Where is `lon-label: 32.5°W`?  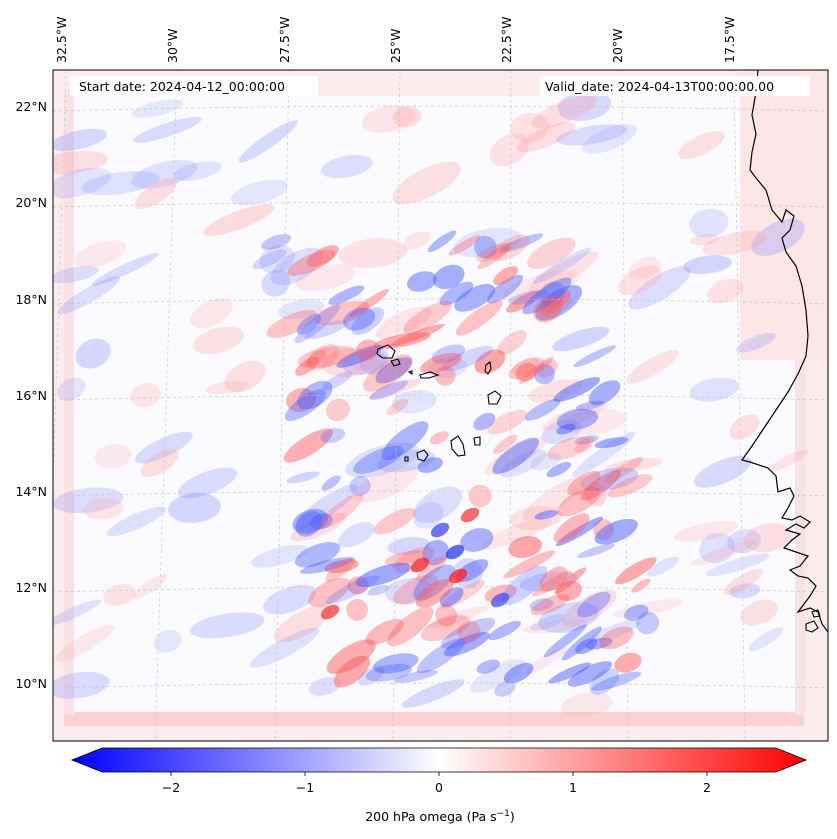
lon-label: 32.5°W is located at coordinates (61, 40).